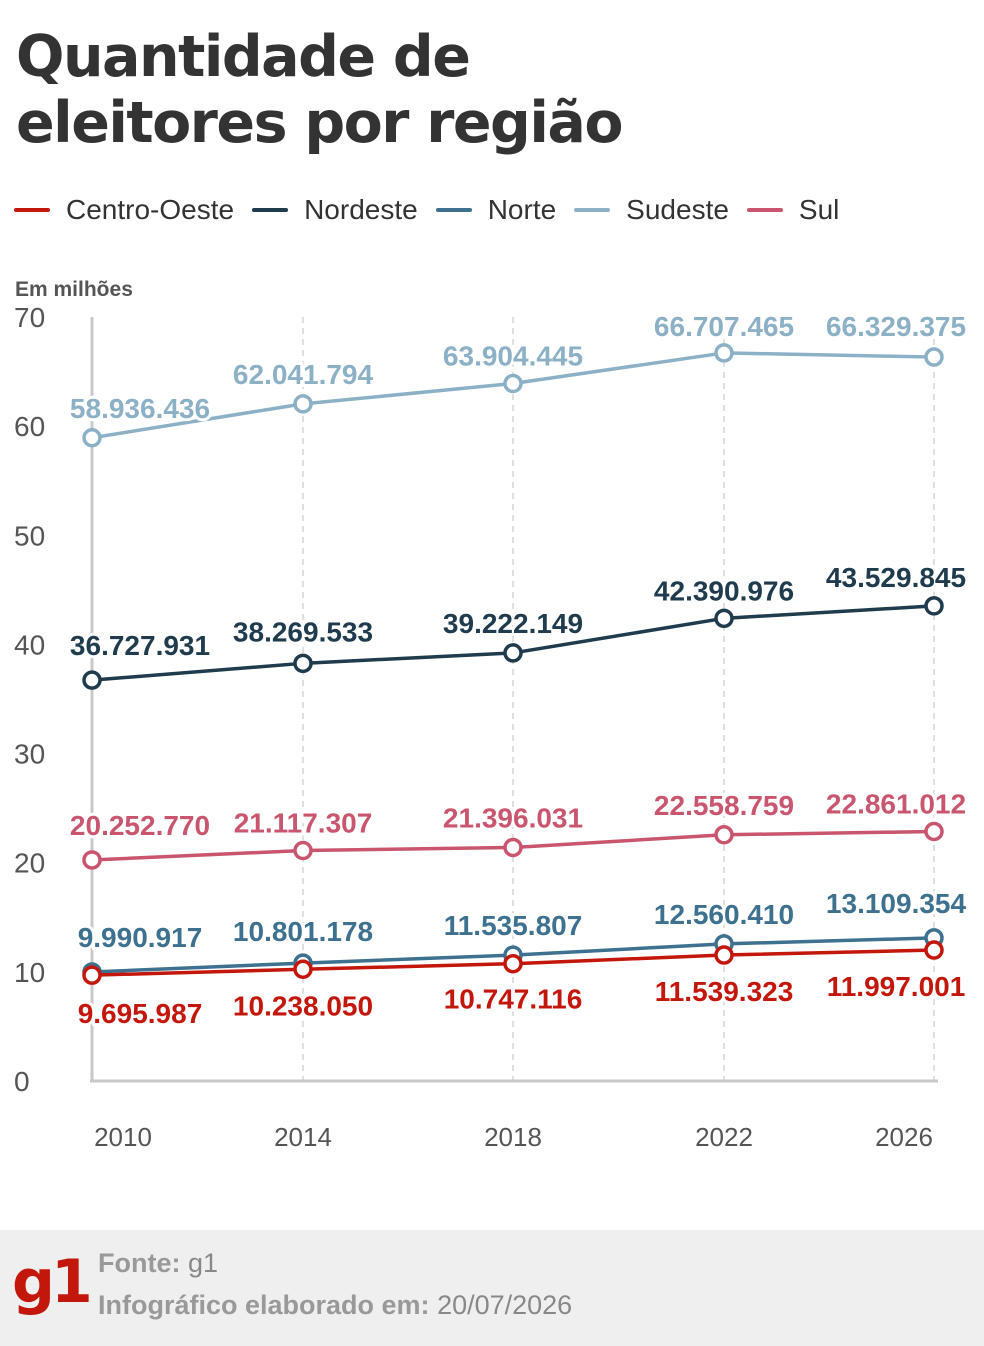 This screenshot has height=1346, width=984. I want to click on legend-item-sul: Sul, so click(793, 210).